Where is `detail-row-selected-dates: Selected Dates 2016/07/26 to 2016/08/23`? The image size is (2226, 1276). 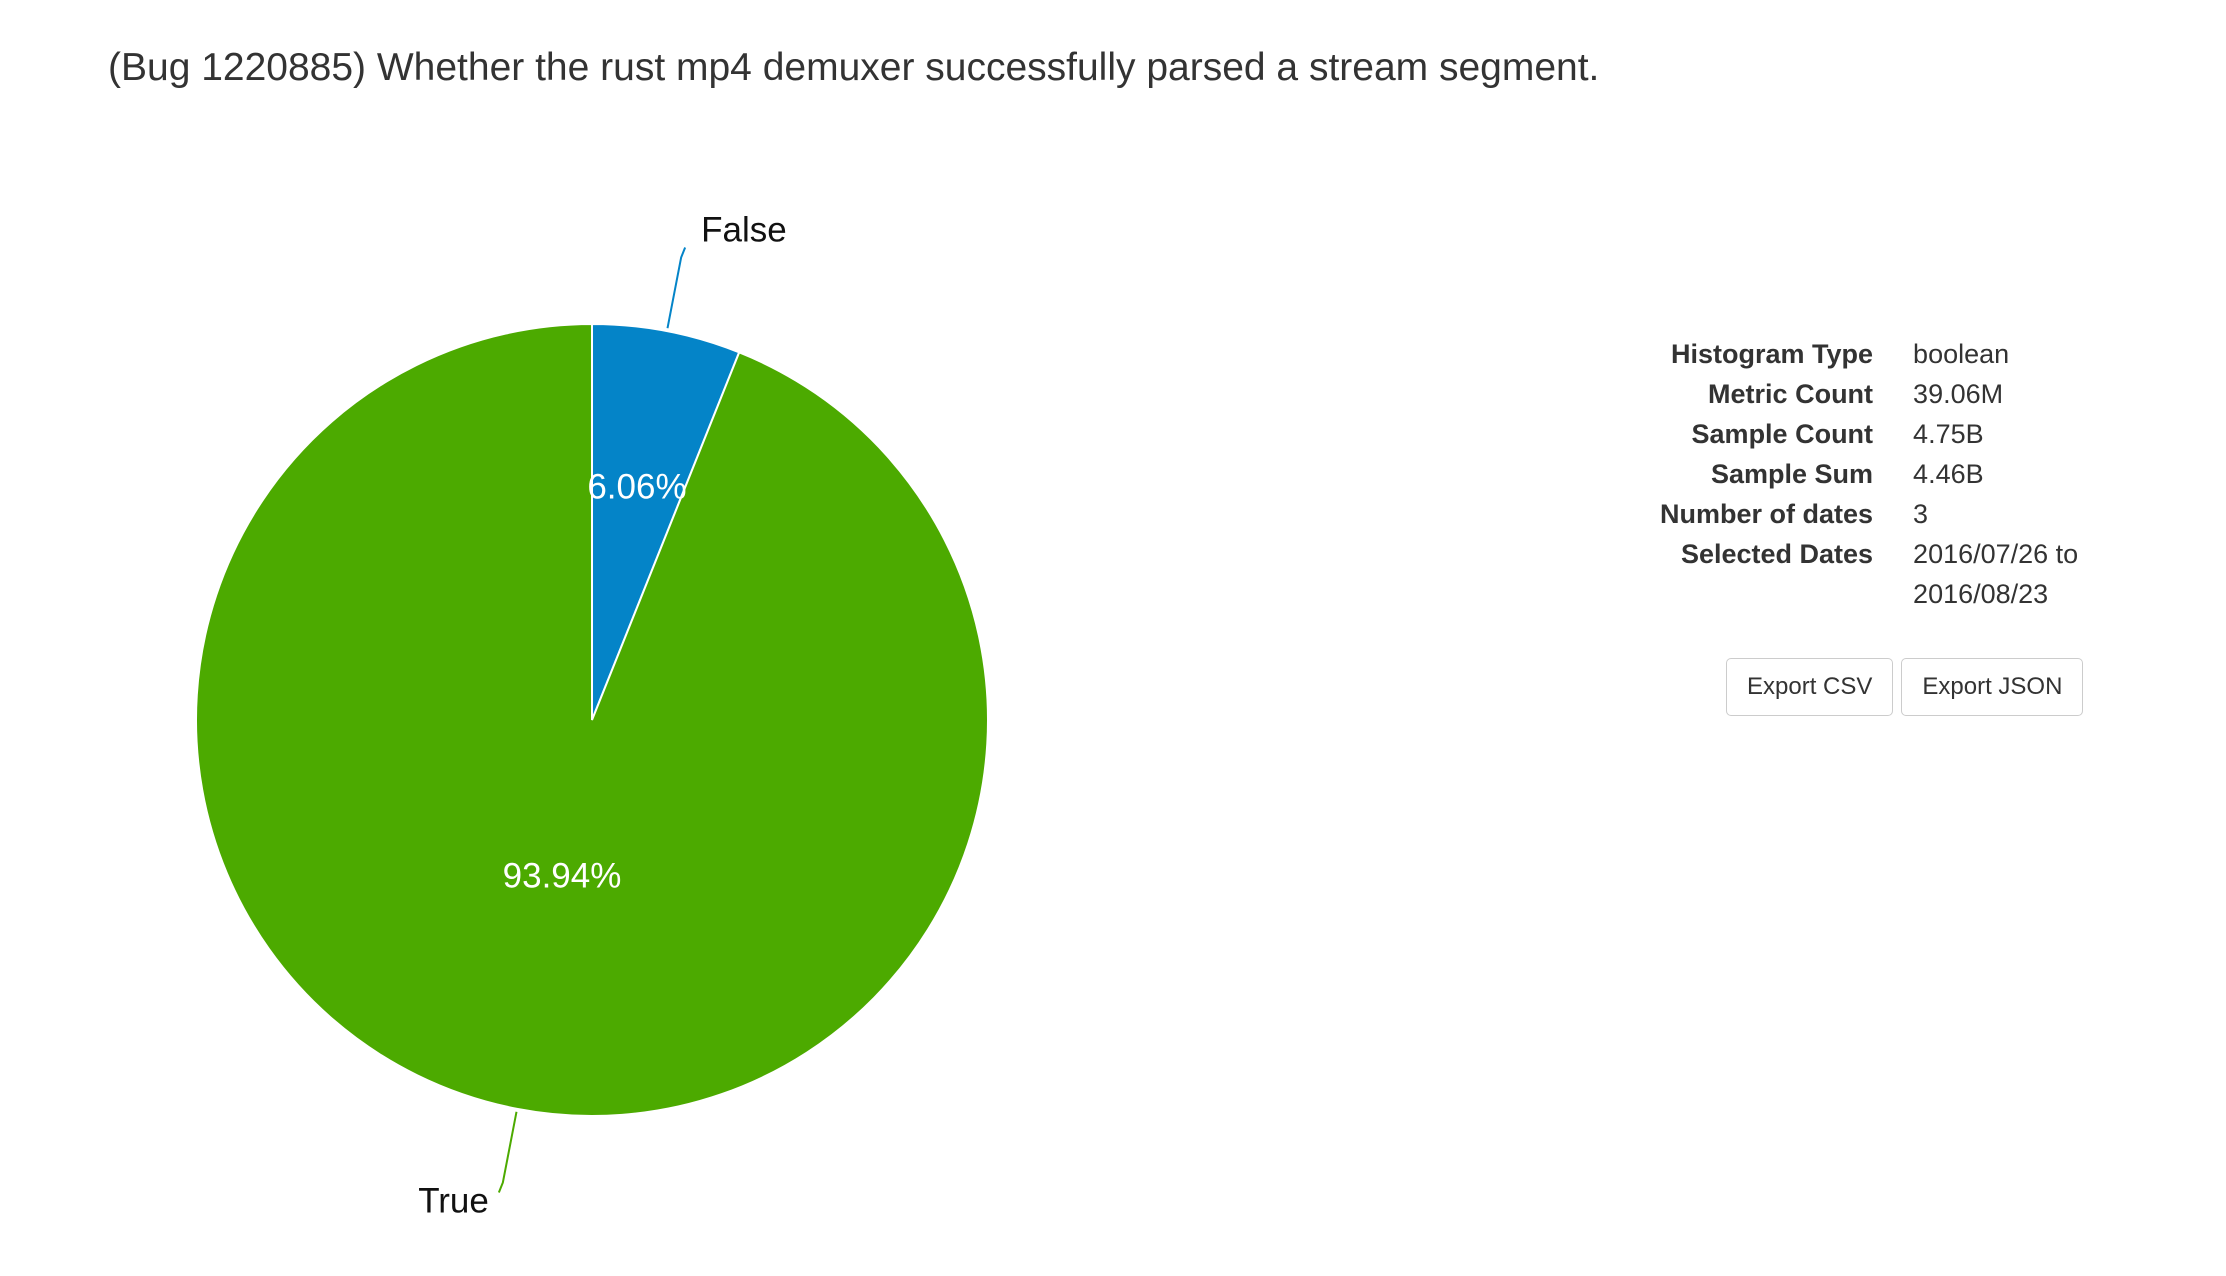
detail-row-selected-dates: Selected Dates 2016/07/26 to 2016/08/23 is located at coordinates (1886, 574).